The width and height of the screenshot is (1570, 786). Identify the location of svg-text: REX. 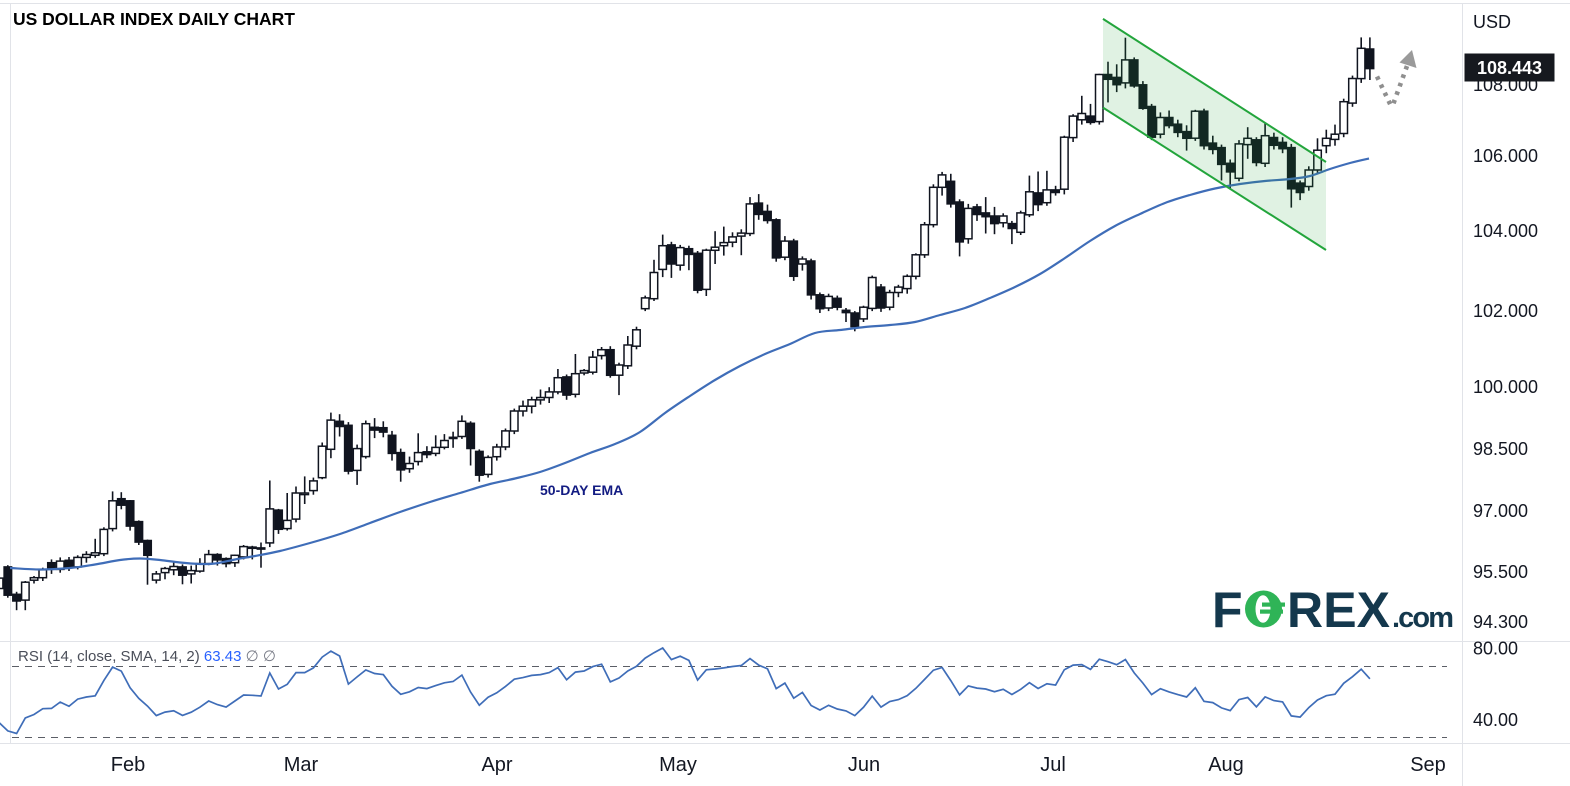
(1338, 610).